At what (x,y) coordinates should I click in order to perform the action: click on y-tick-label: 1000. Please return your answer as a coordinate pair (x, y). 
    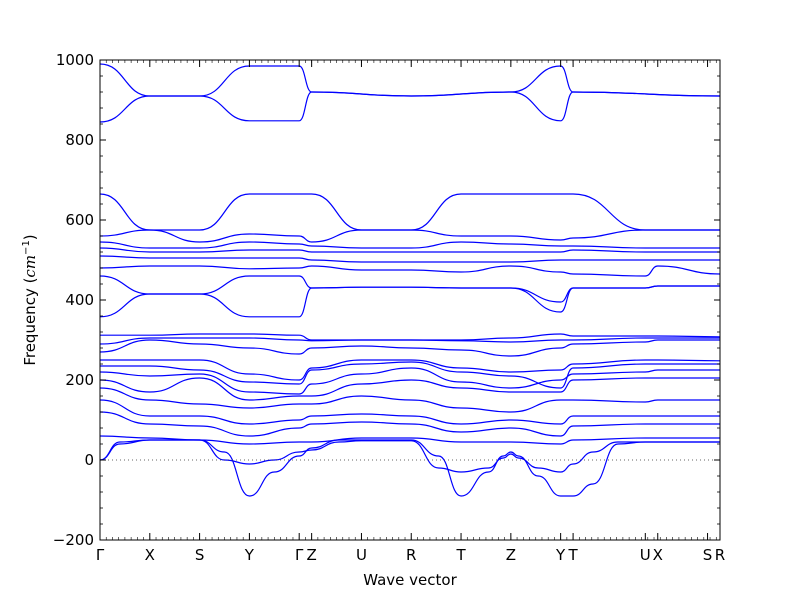
    Looking at the image, I should click on (75, 60).